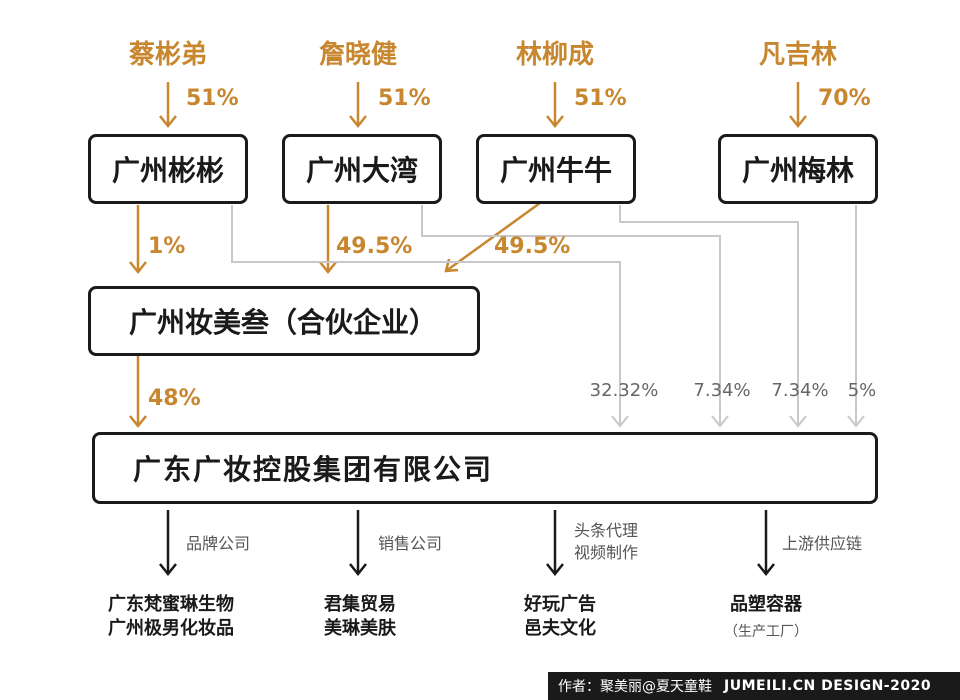  I want to click on main-company-name: 广东广妆控股集团有限公司, so click(313, 469).